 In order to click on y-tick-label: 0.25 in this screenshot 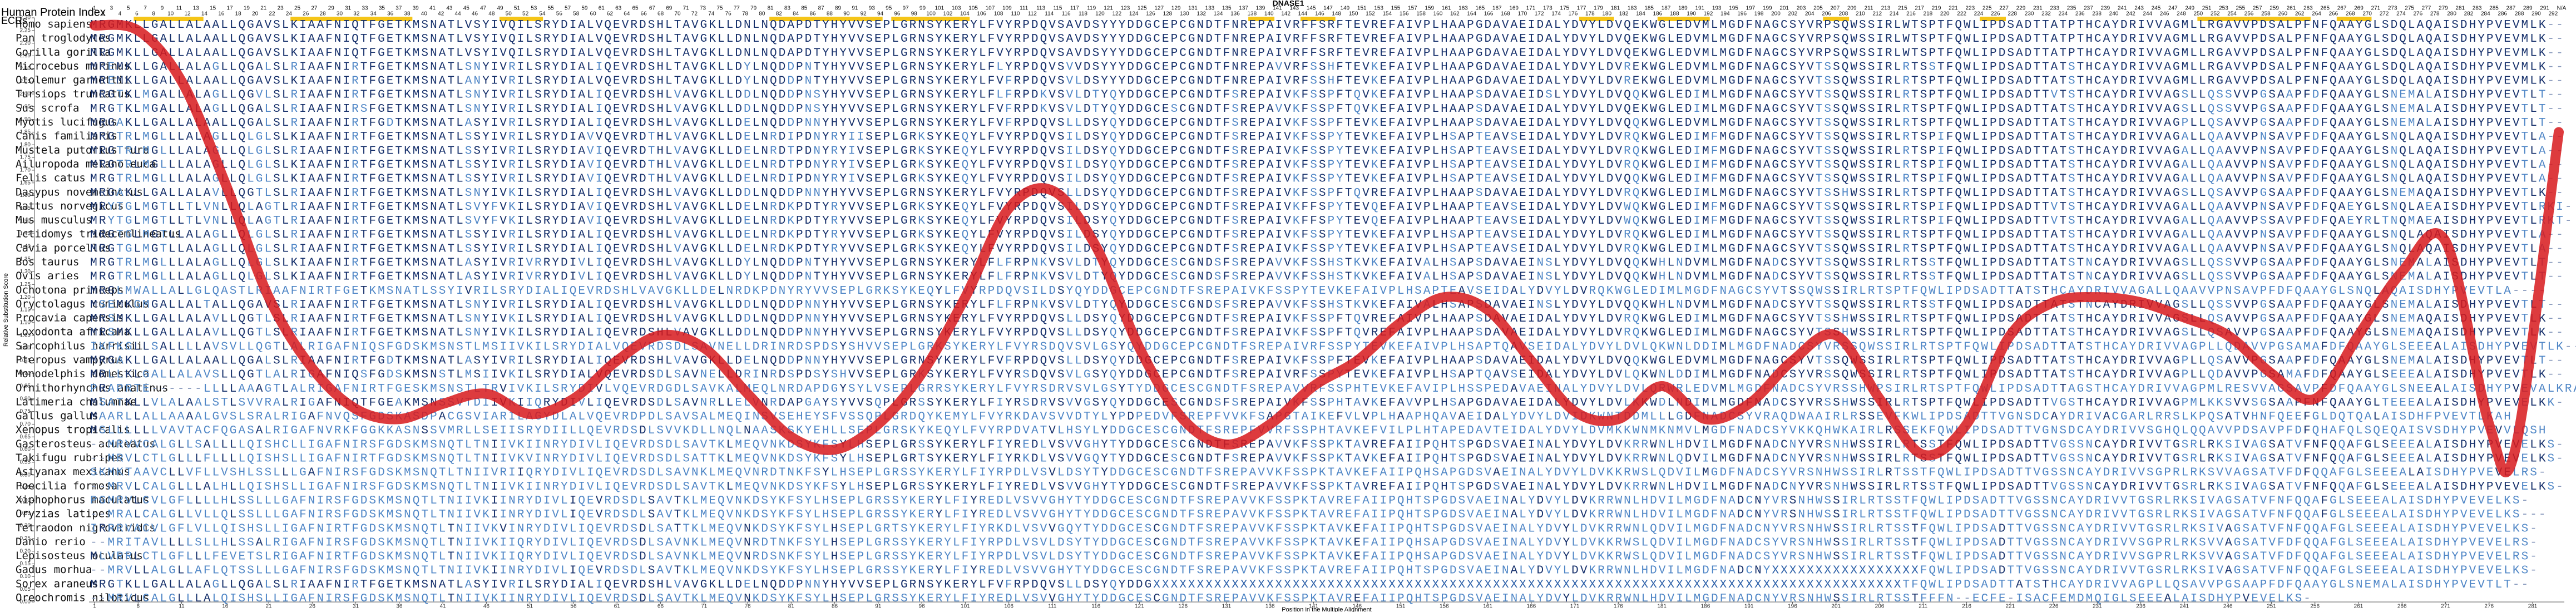, I will do `click(25, 539)`.